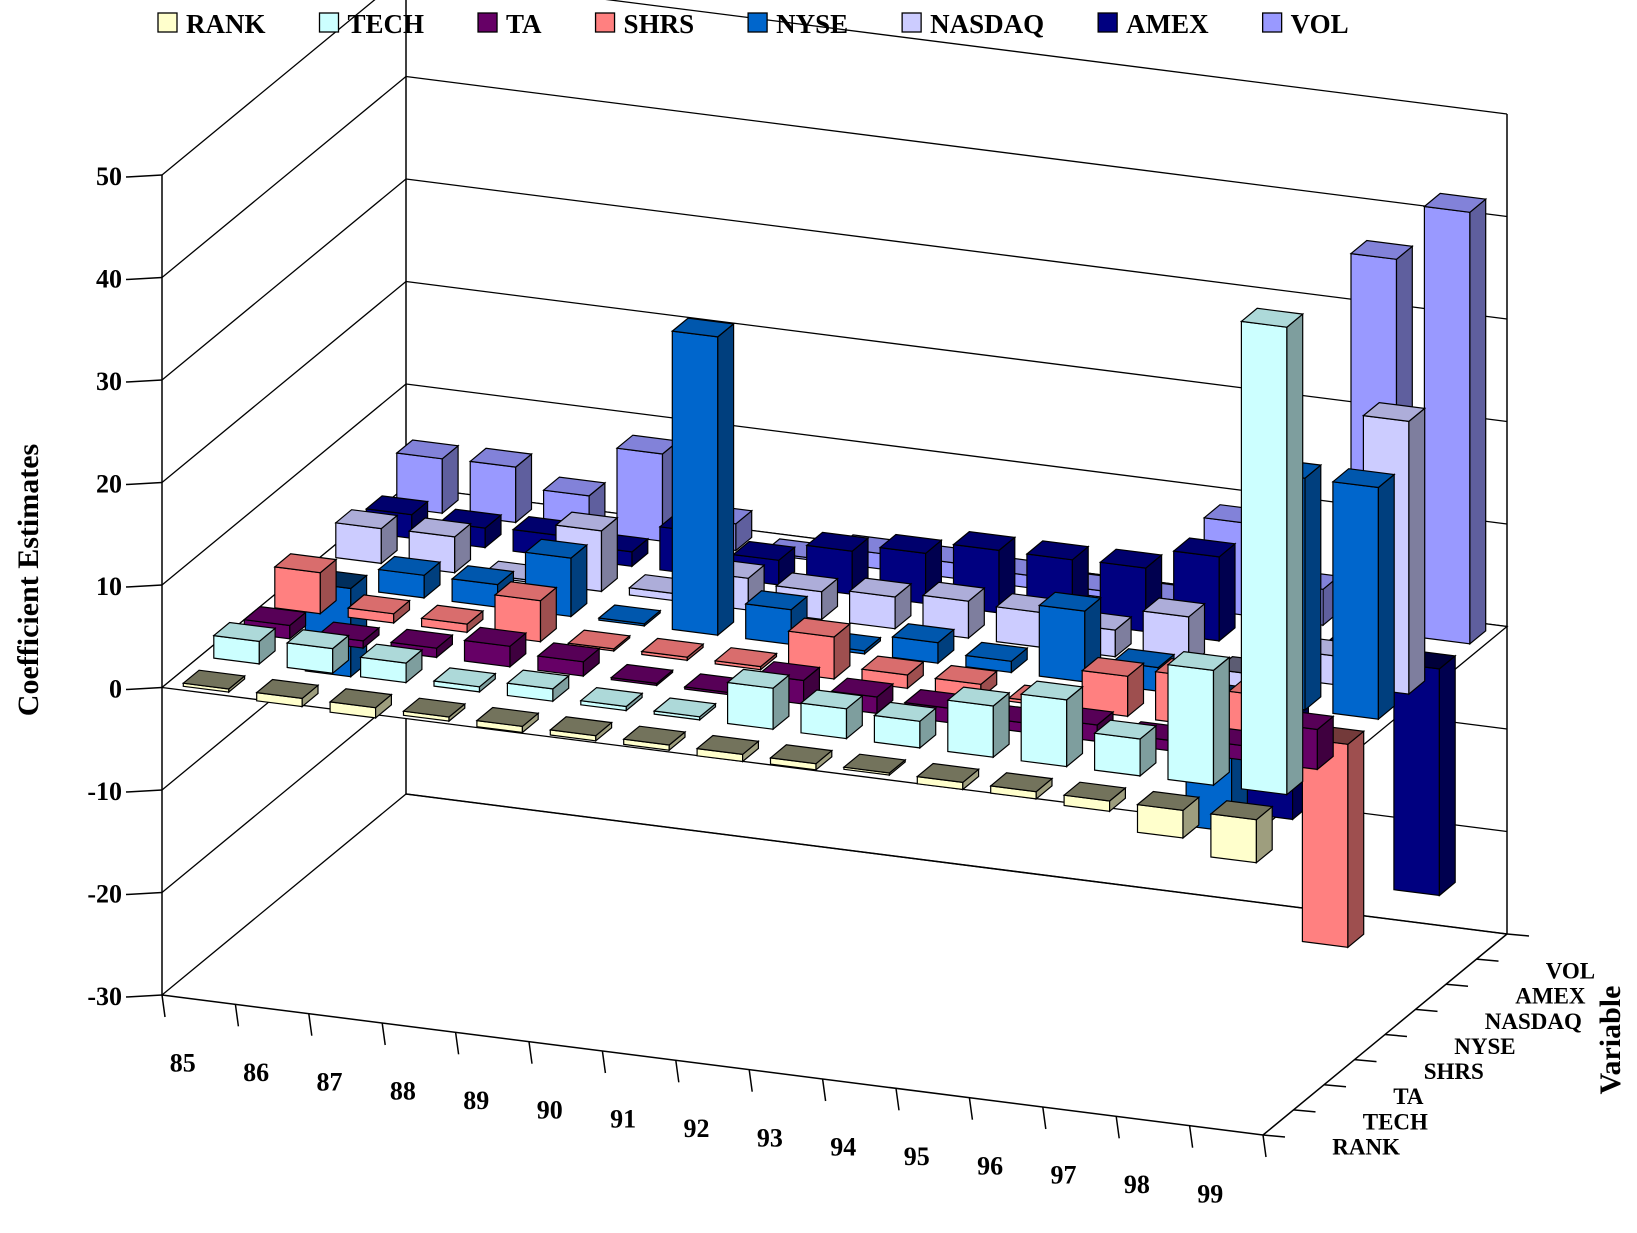  Describe the element at coordinates (697, 1128) in the screenshot. I see `x-tick-label: 92` at that location.